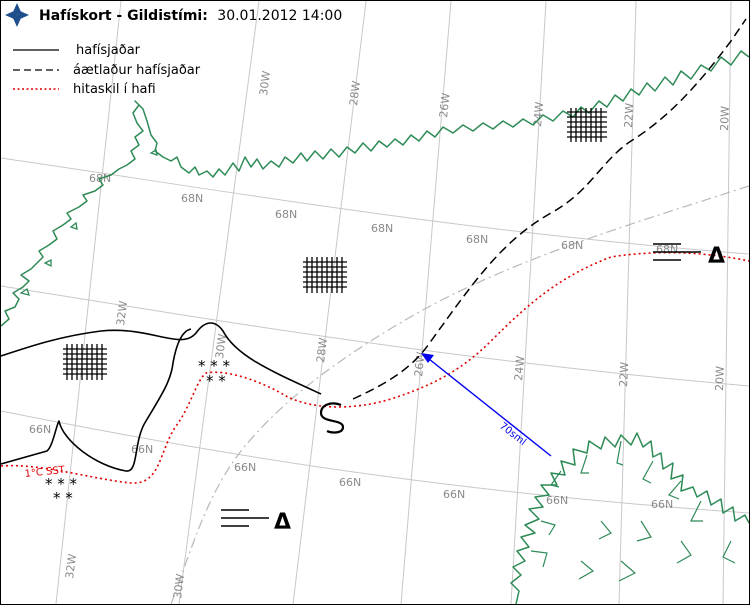 This screenshot has height=605, width=750. What do you see at coordinates (108, 50) in the screenshot?
I see `legend-label: hafísjaðar` at bounding box center [108, 50].